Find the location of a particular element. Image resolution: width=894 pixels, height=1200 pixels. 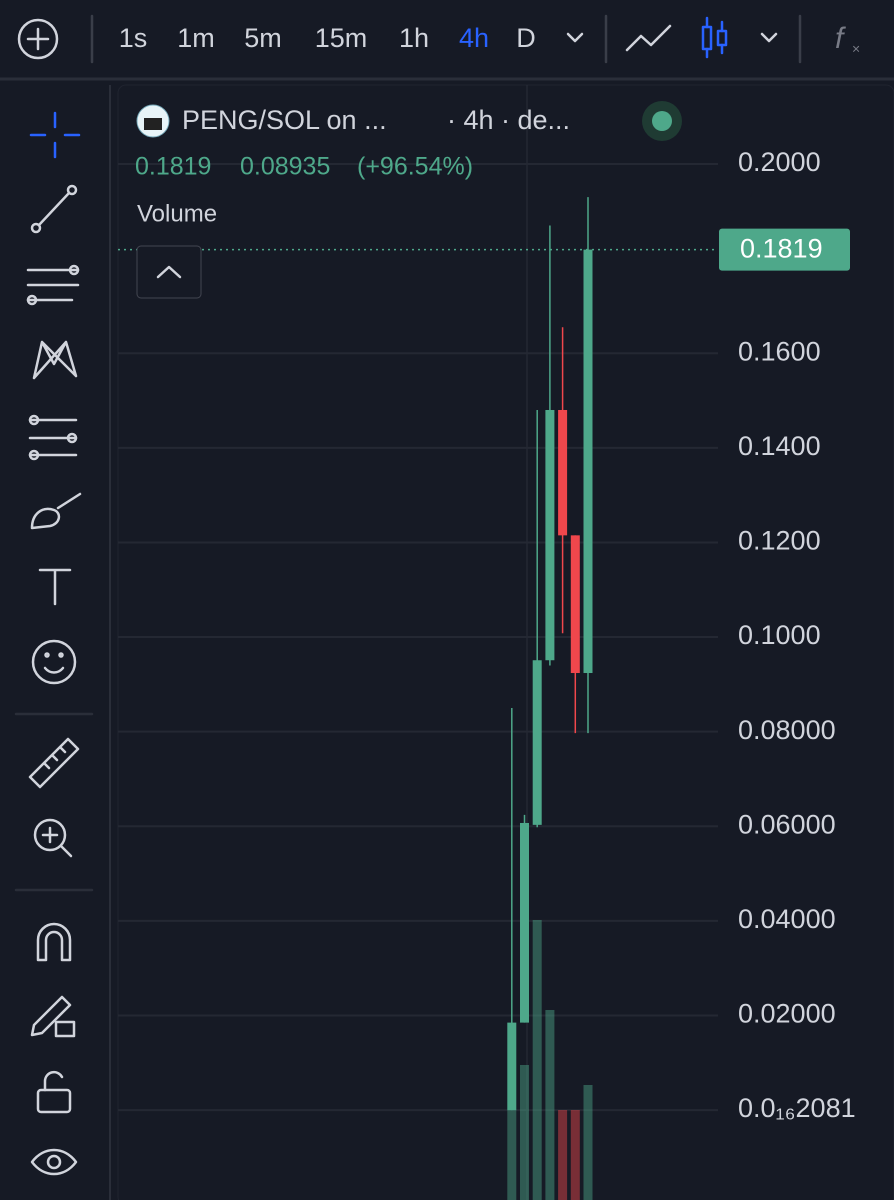

brush-tool is located at coordinates (56, 511).